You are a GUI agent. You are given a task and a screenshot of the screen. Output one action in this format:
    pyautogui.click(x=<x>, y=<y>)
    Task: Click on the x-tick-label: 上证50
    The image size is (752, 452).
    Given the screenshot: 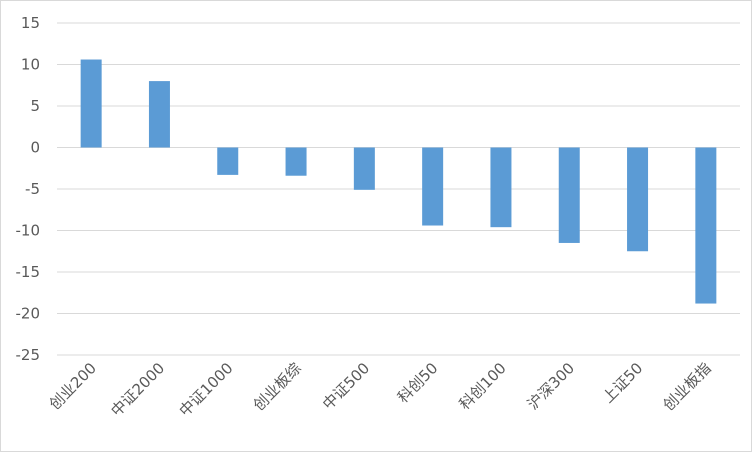 What is the action you would take?
    pyautogui.click(x=622, y=382)
    